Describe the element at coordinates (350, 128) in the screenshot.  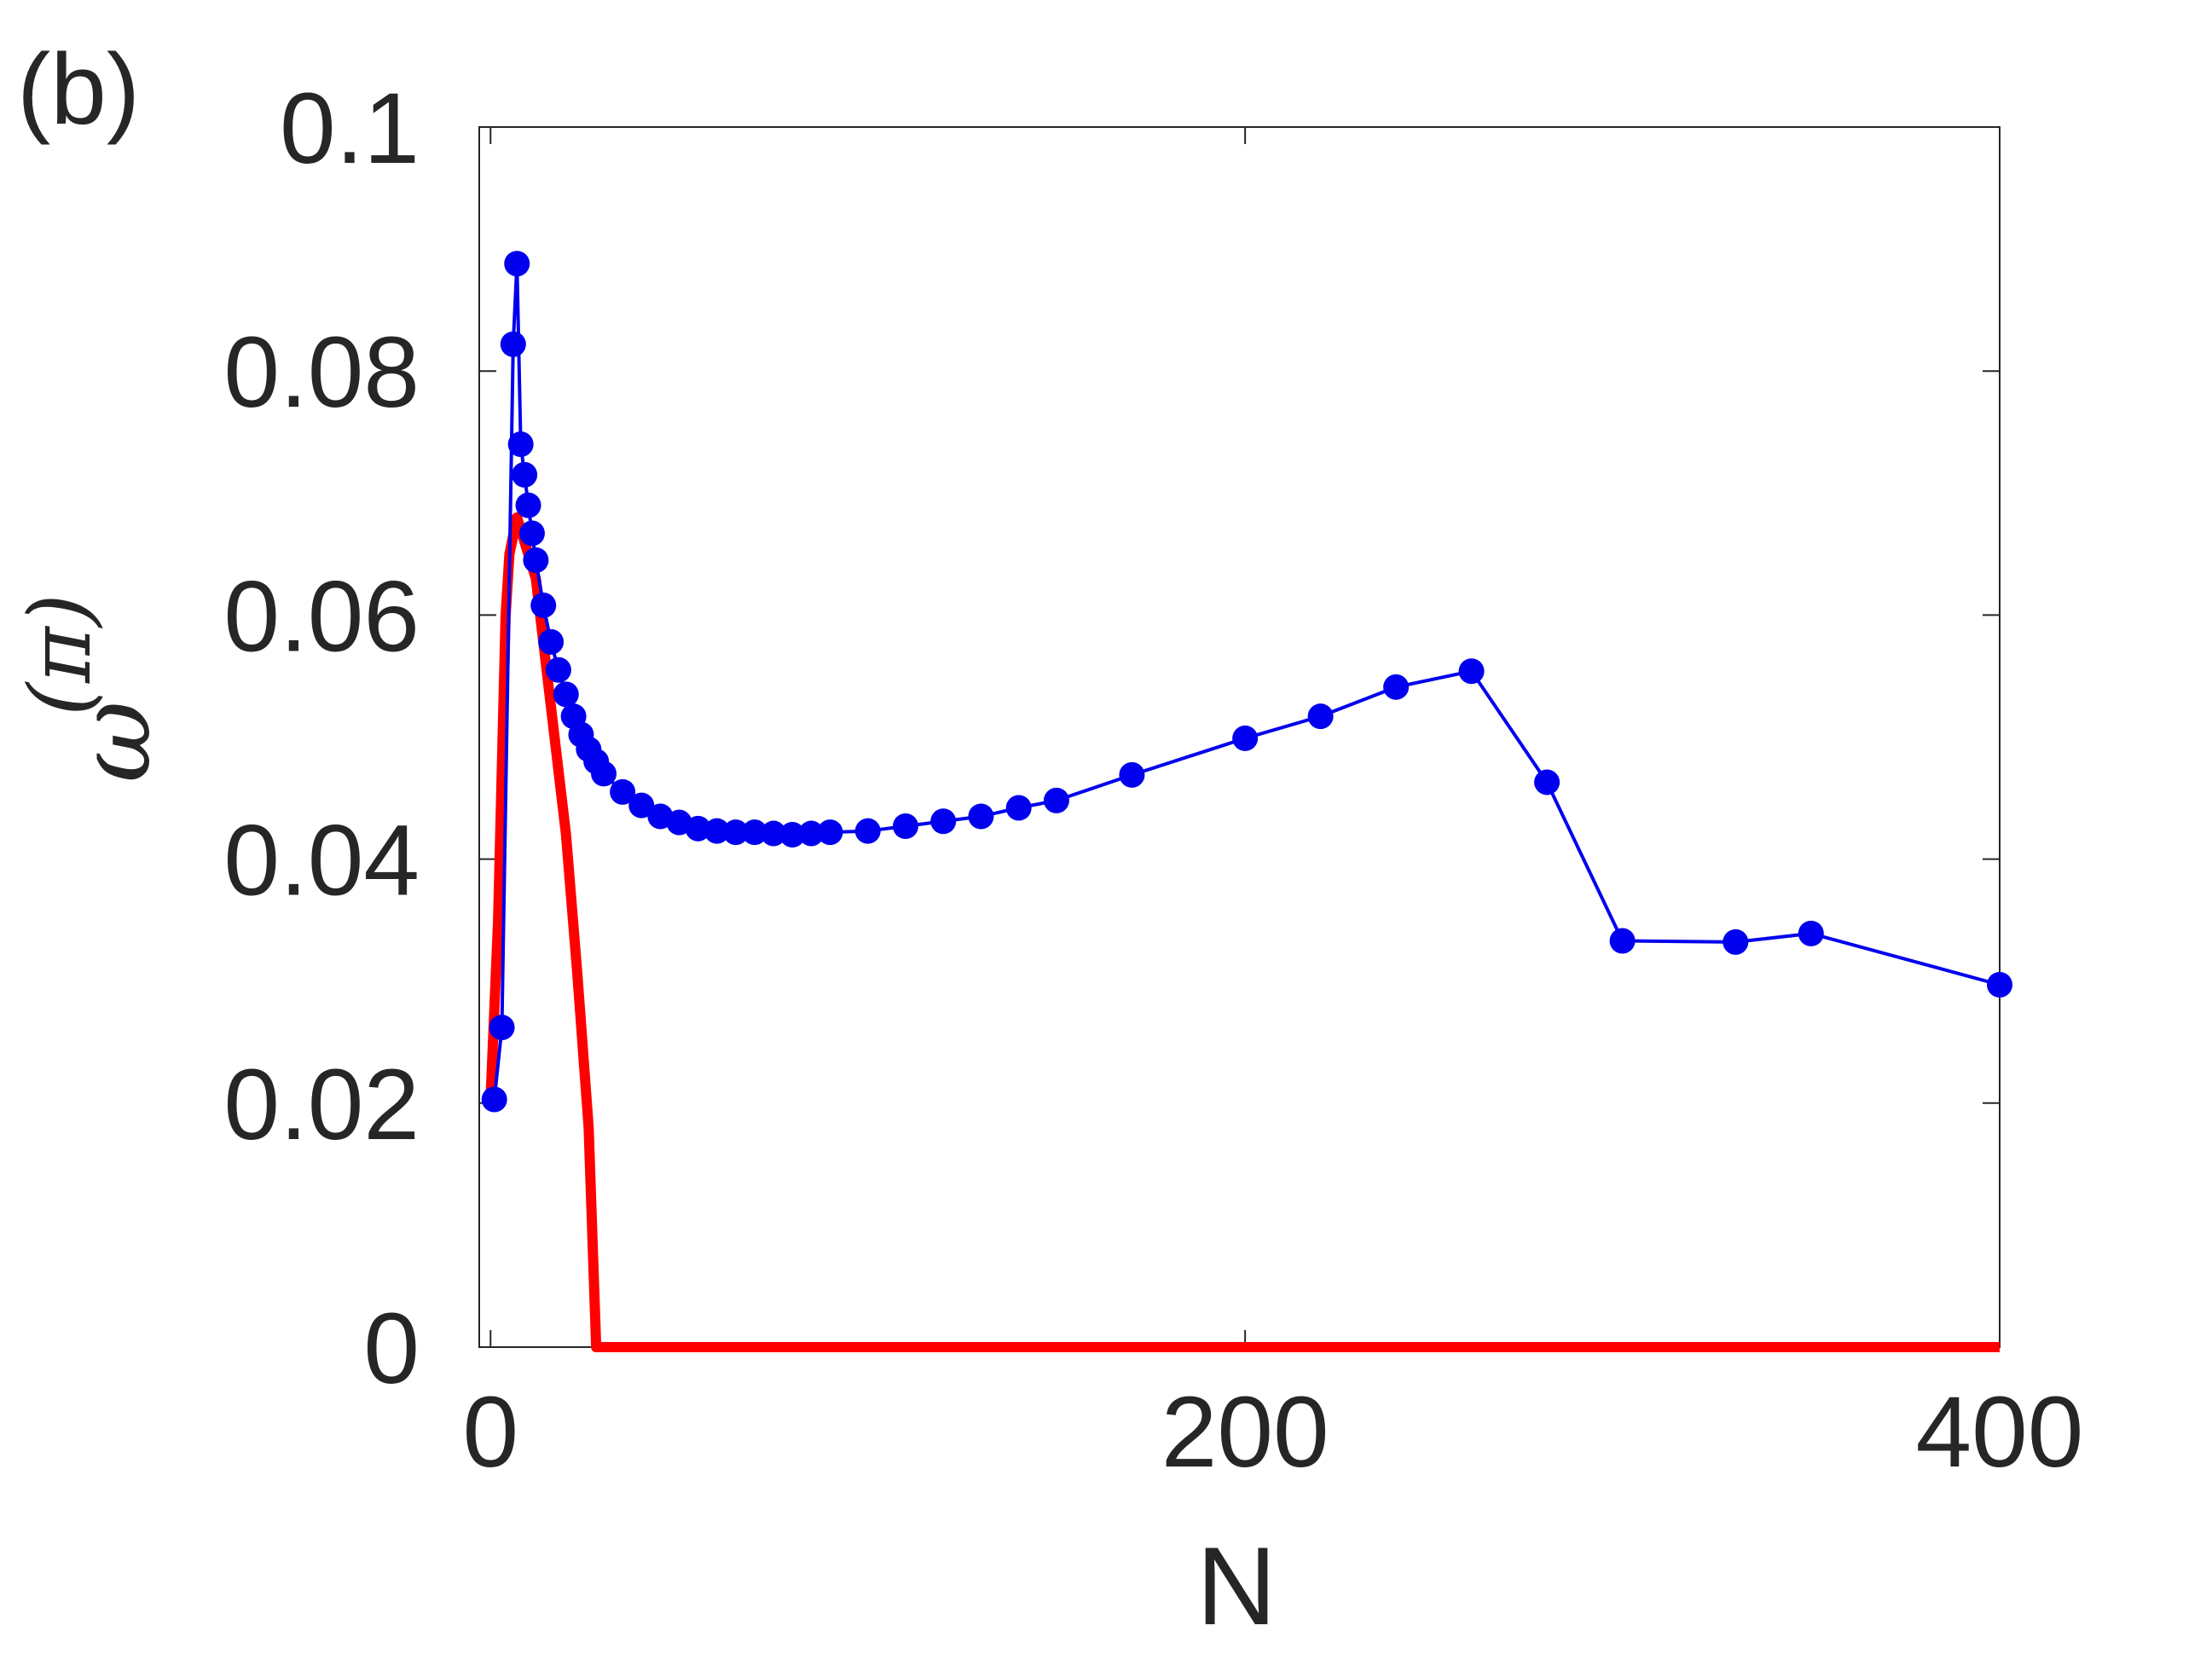
I see `y-tick-label: 0.1` at that location.